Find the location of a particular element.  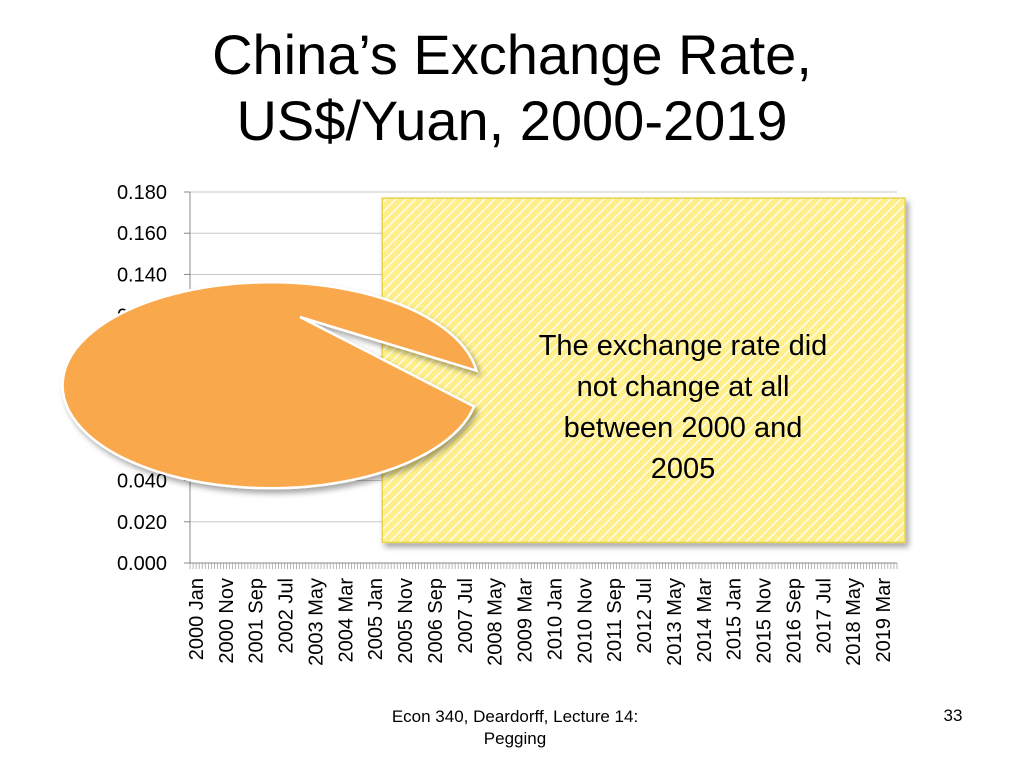

x-tick-label: 2010 Jan is located at coordinates (555, 619).